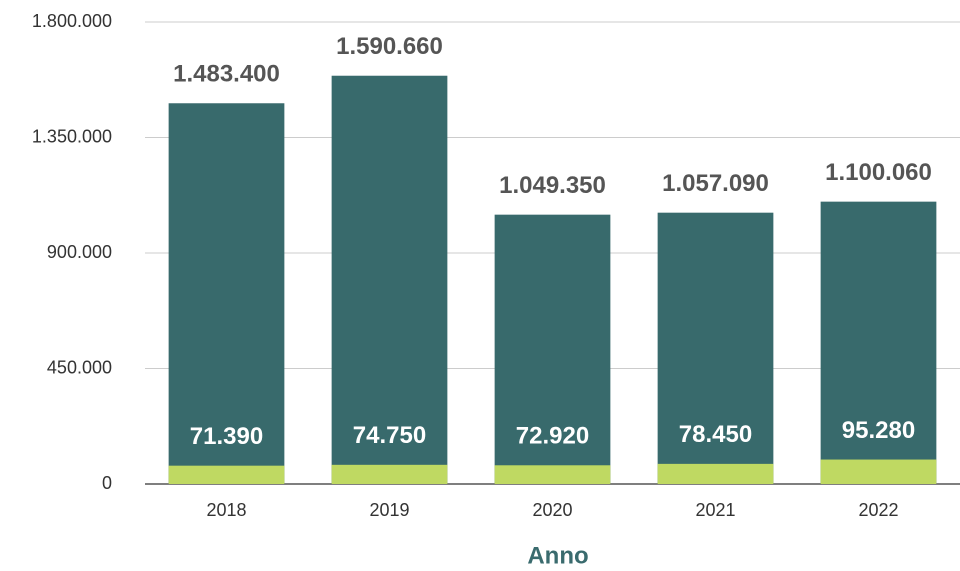 The width and height of the screenshot is (960, 571). I want to click on data-label: 95.280, so click(878, 430).